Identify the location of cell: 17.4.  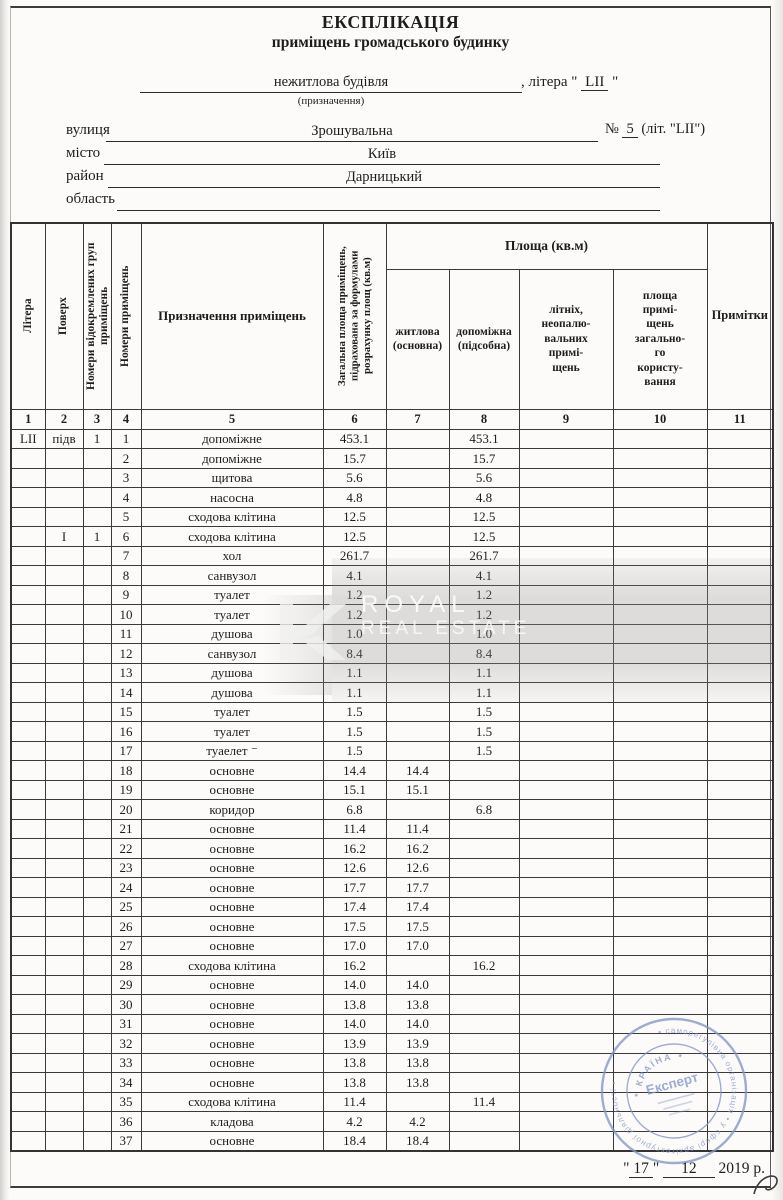
(417, 906).